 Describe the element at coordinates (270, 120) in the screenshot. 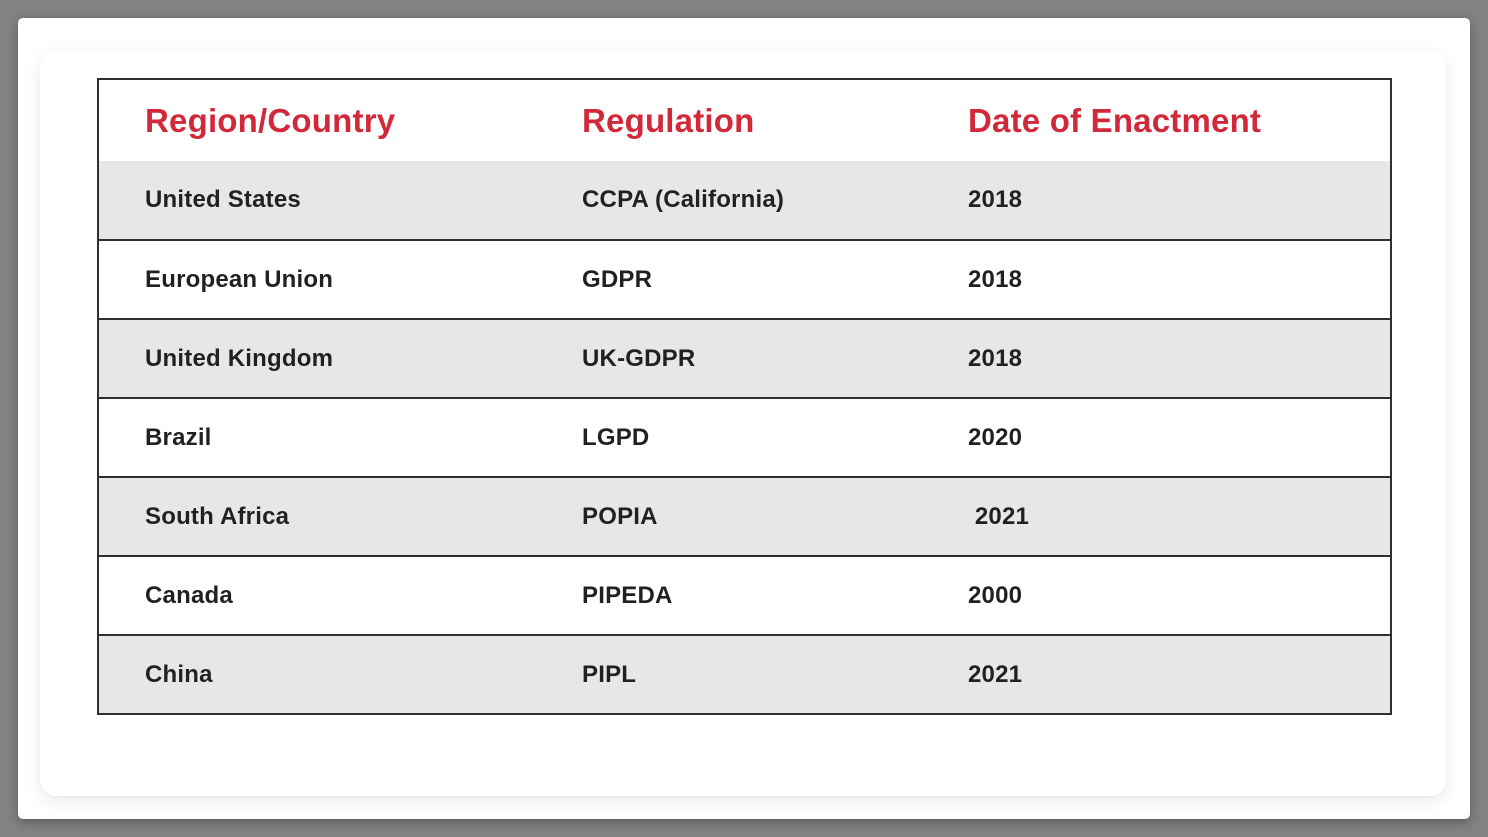

I see `header-region-country: Region/Country` at that location.